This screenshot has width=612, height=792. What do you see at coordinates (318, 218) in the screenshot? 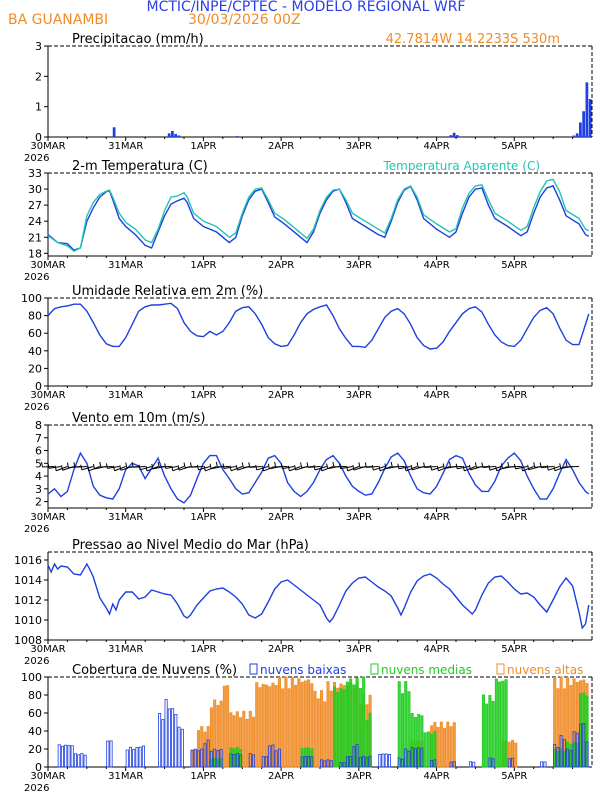
I see `temp-line-temperatura-c-` at bounding box center [318, 218].